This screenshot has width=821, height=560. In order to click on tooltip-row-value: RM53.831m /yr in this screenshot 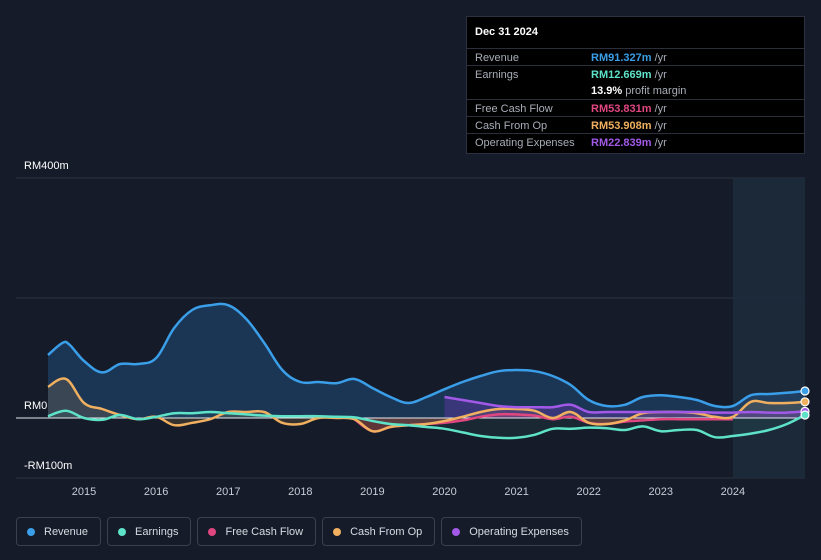, I will do `click(629, 109)`.